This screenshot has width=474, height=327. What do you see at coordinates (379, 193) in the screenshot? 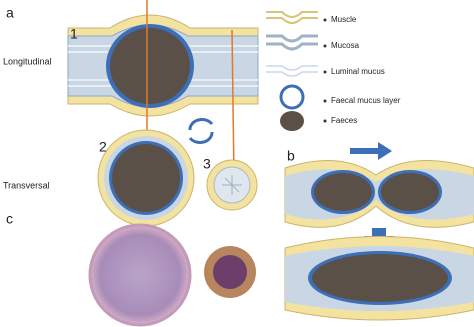
I see `peristalsis-gut` at bounding box center [379, 193].